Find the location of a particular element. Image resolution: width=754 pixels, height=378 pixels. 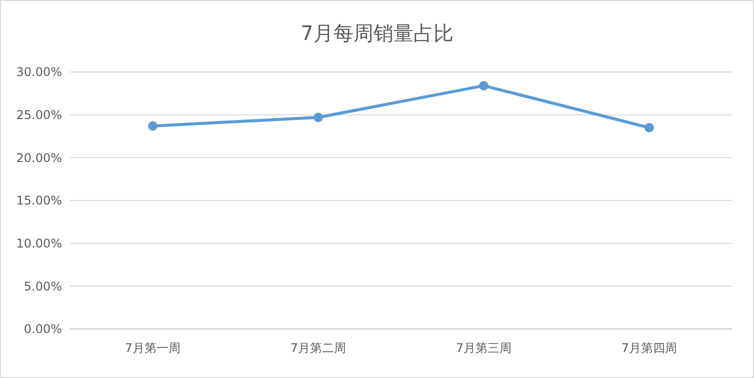

x-tick-label: 7月第四周 is located at coordinates (649, 348).